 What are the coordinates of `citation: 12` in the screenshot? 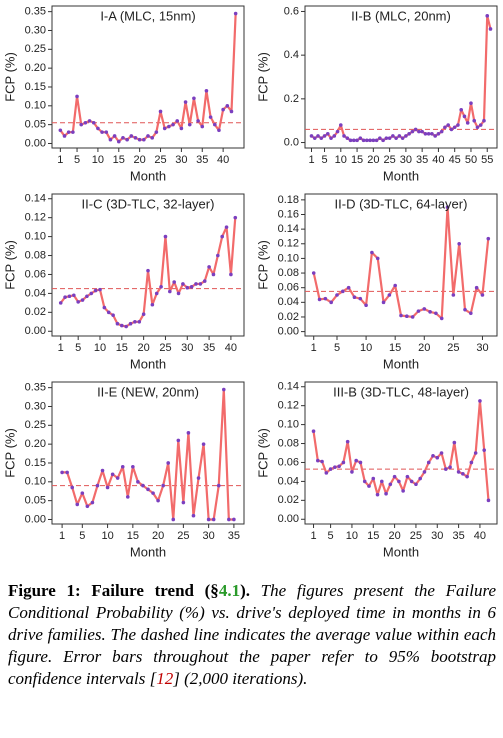 It's located at (165, 678).